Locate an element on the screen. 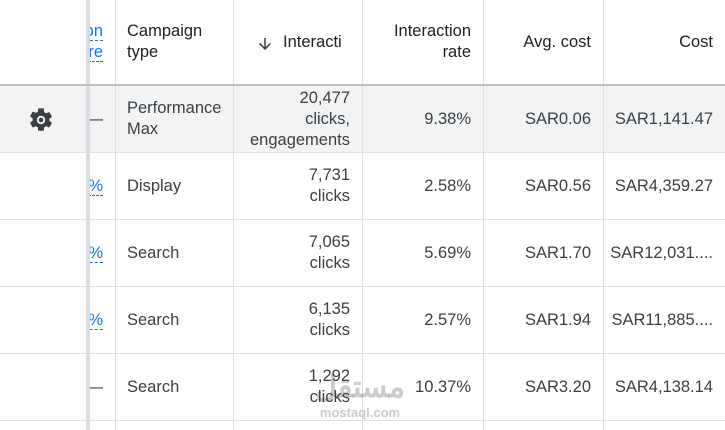  cell-line: re is located at coordinates (96, 52).